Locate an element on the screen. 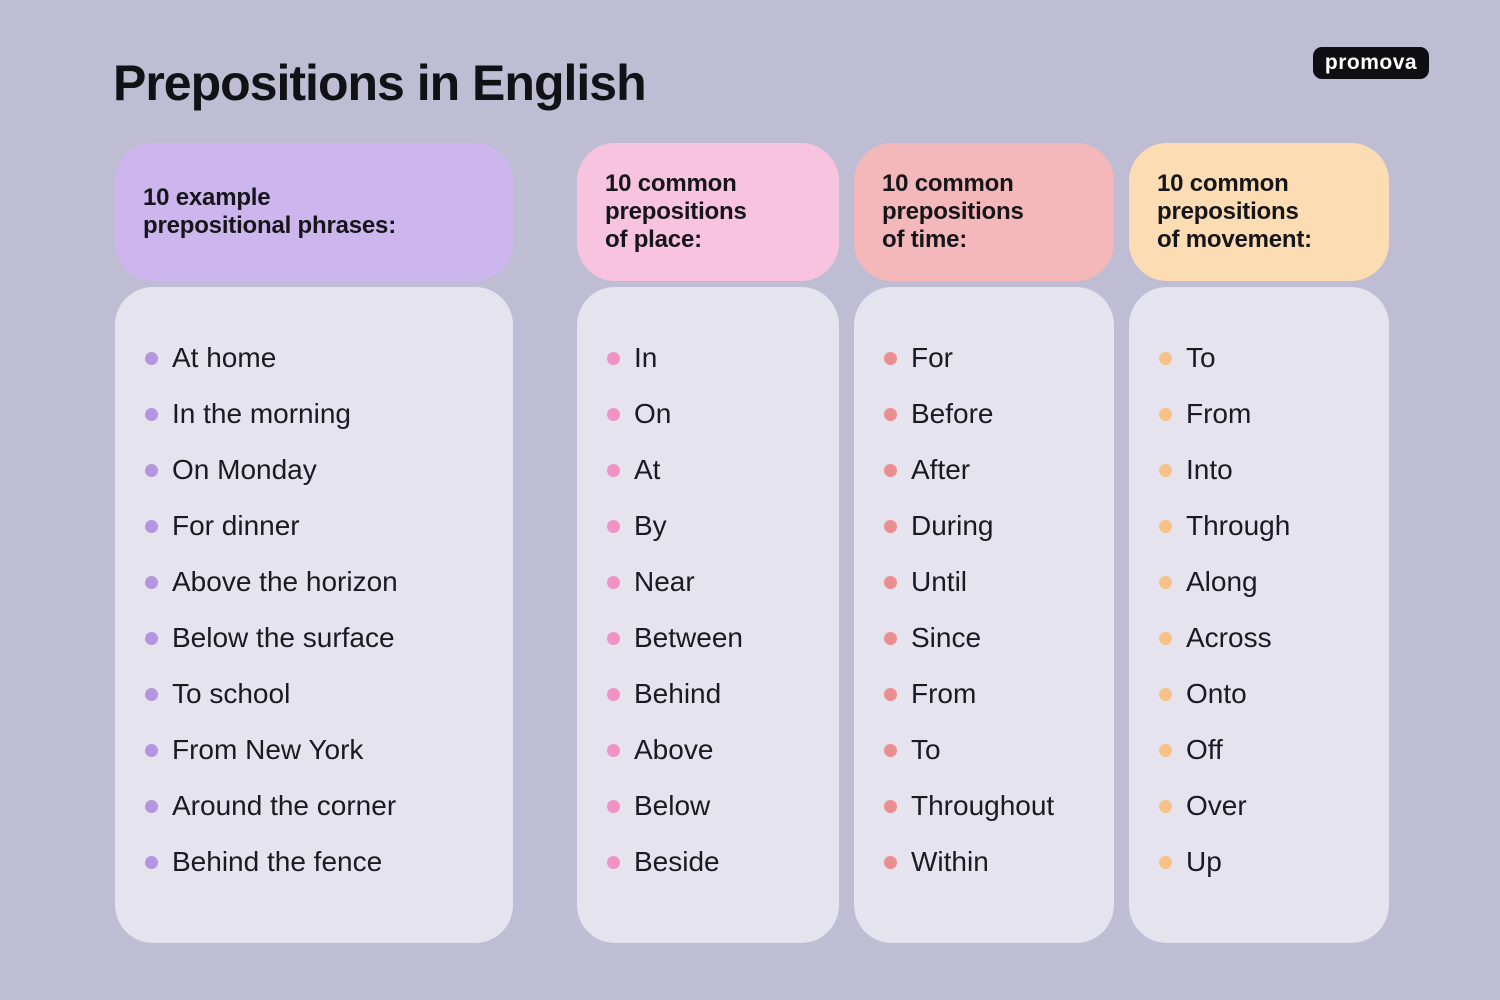 This screenshot has width=1500, height=1000. page-title: Prepositions in English is located at coordinates (380, 83).